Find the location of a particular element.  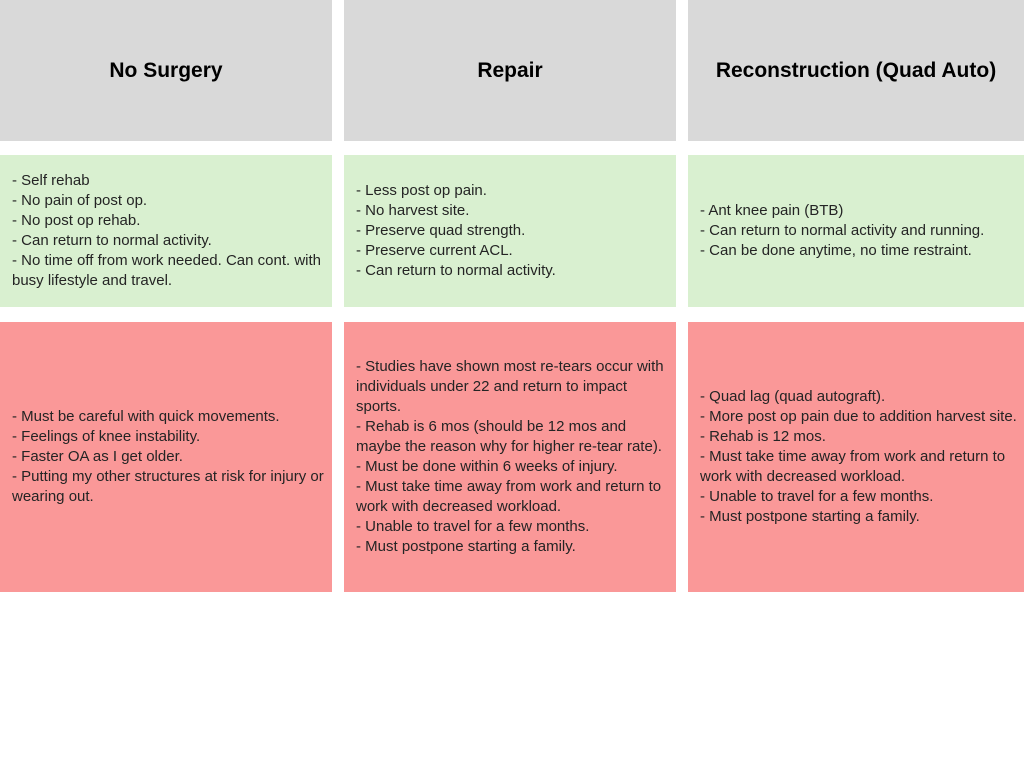

list-item: - Faster OA as I get older. is located at coordinates (97, 456).